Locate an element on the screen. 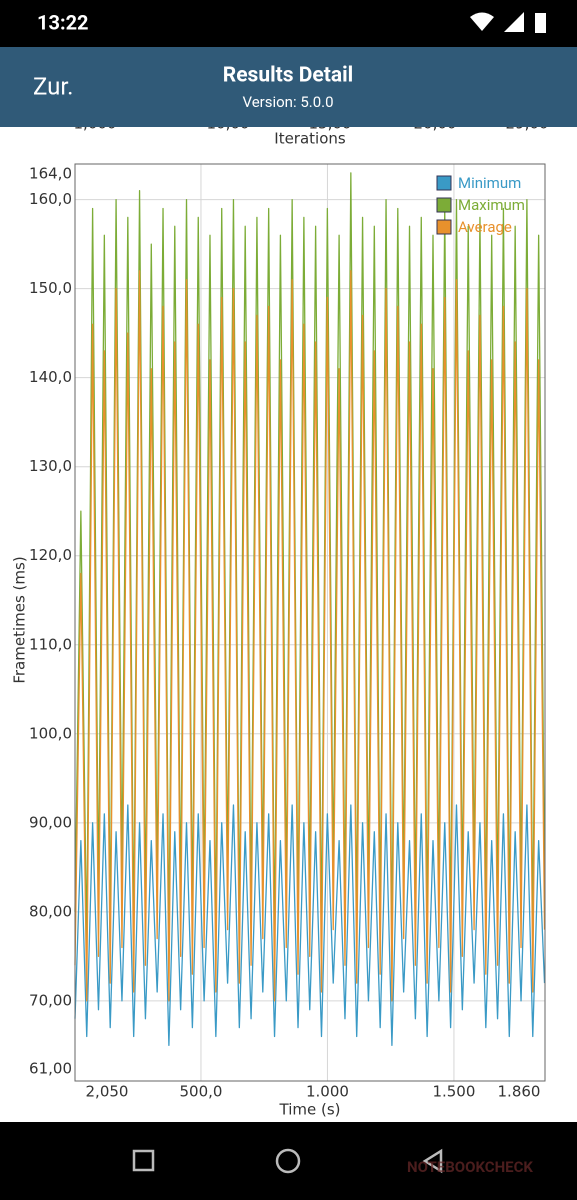 This screenshot has width=577, height=1200. back-nav-button is located at coordinates (432, 1161).